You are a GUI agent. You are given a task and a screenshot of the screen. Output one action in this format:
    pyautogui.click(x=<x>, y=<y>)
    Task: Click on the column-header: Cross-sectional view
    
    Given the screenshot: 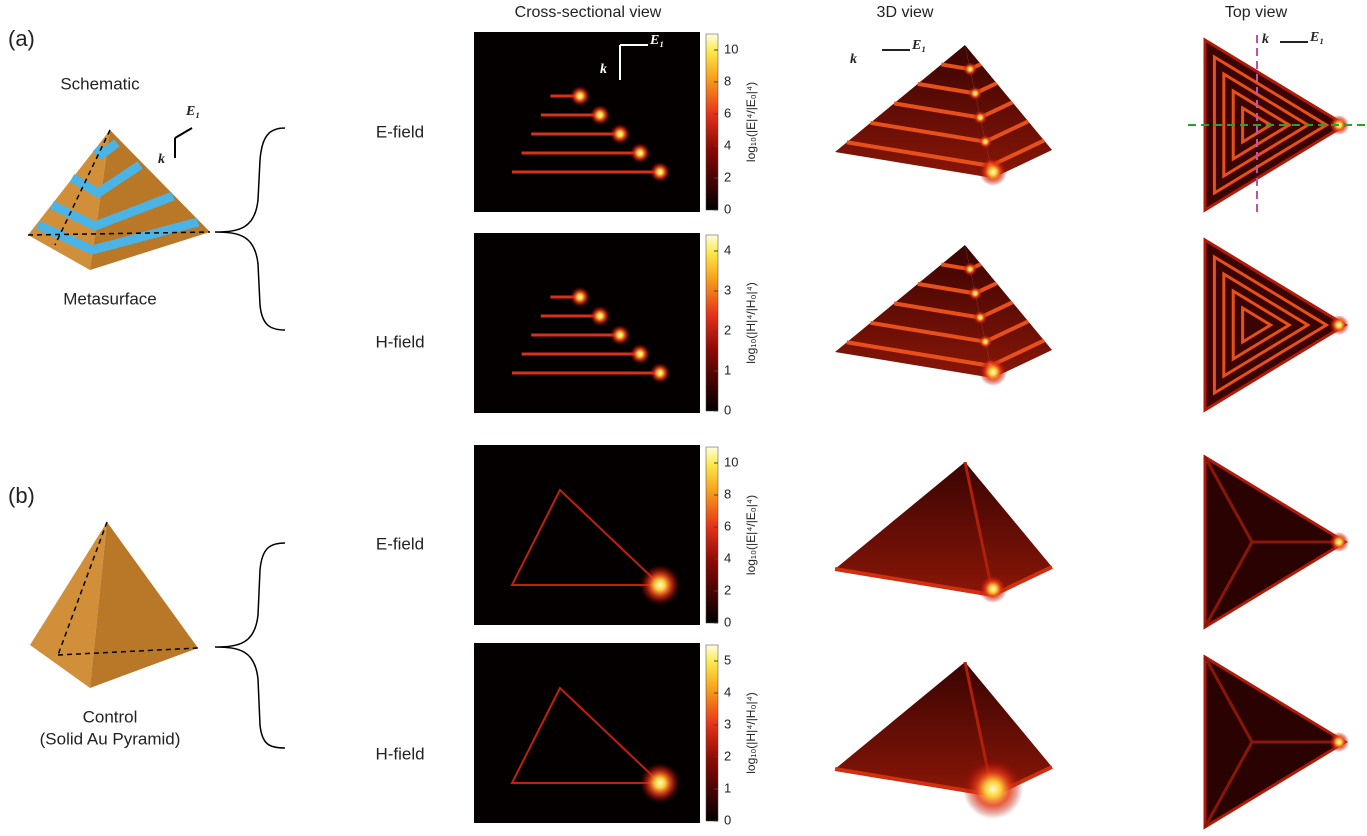 What is the action you would take?
    pyautogui.click(x=588, y=12)
    